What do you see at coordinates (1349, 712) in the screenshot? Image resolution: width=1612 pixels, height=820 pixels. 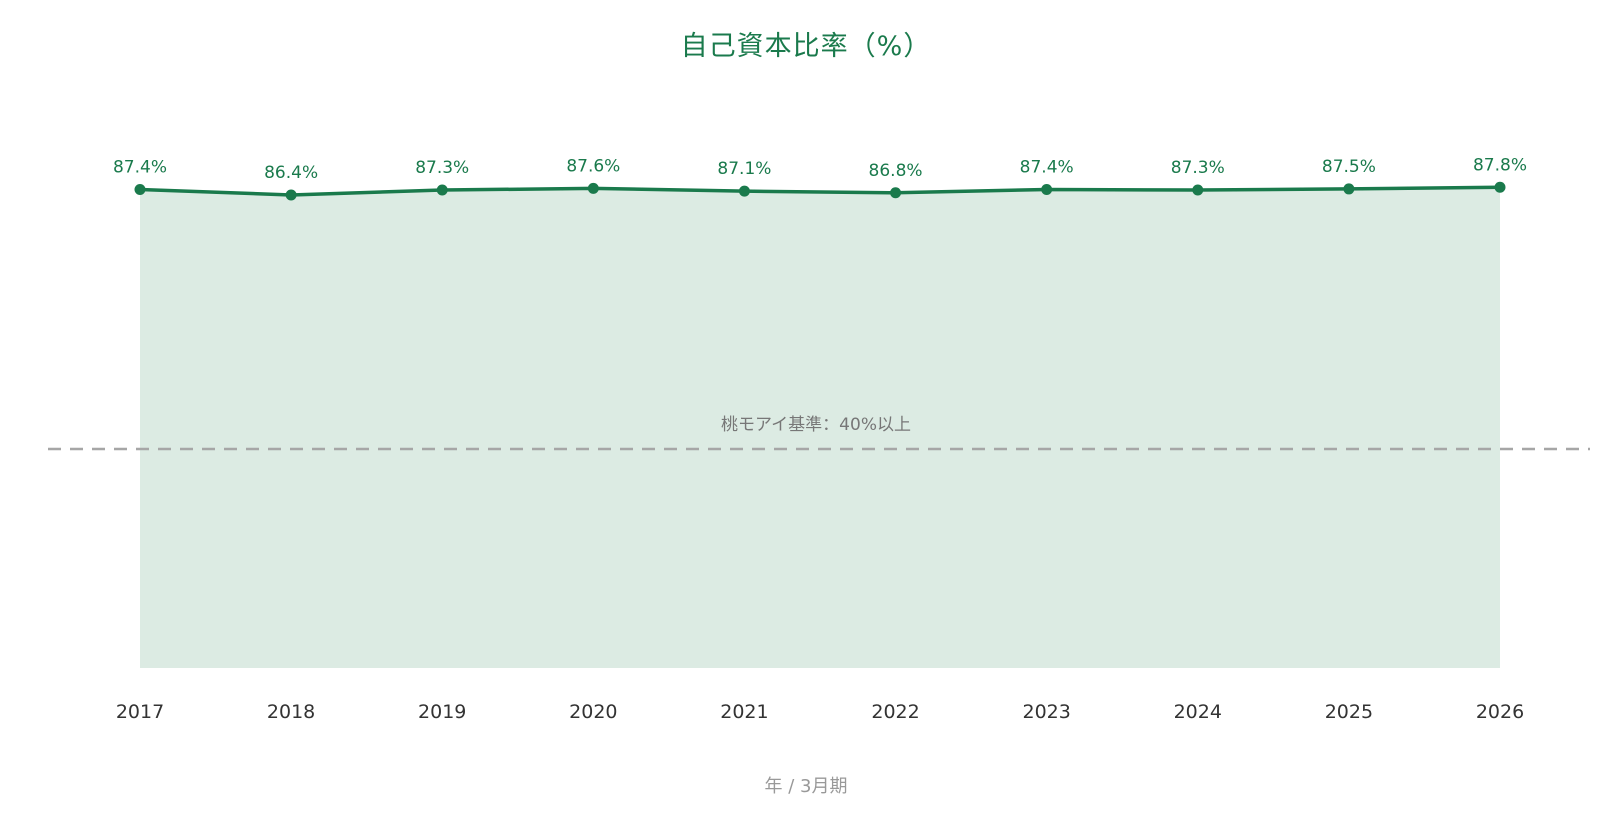 I see `x-tick-label: 2025` at bounding box center [1349, 712].